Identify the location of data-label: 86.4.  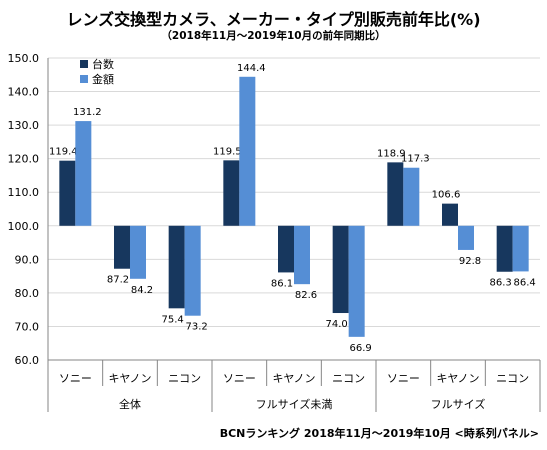
(525, 282).